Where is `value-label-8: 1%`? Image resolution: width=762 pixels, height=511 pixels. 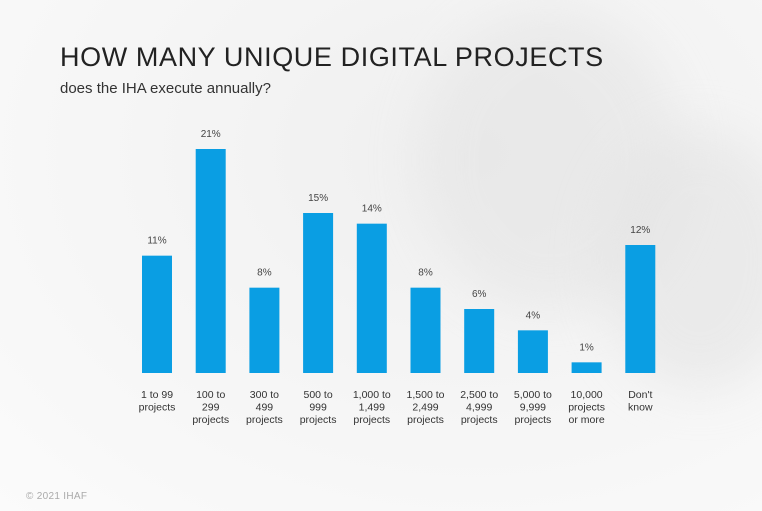
value-label-8: 1% is located at coordinates (586, 347).